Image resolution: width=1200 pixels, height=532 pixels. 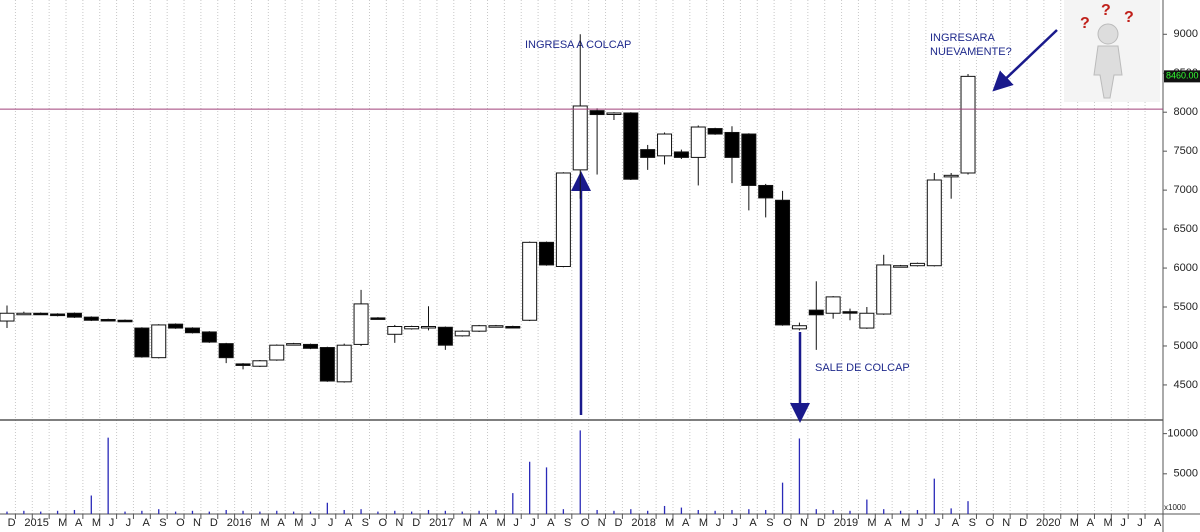 I want to click on y-tick-label: 8000, so click(x=1186, y=112).